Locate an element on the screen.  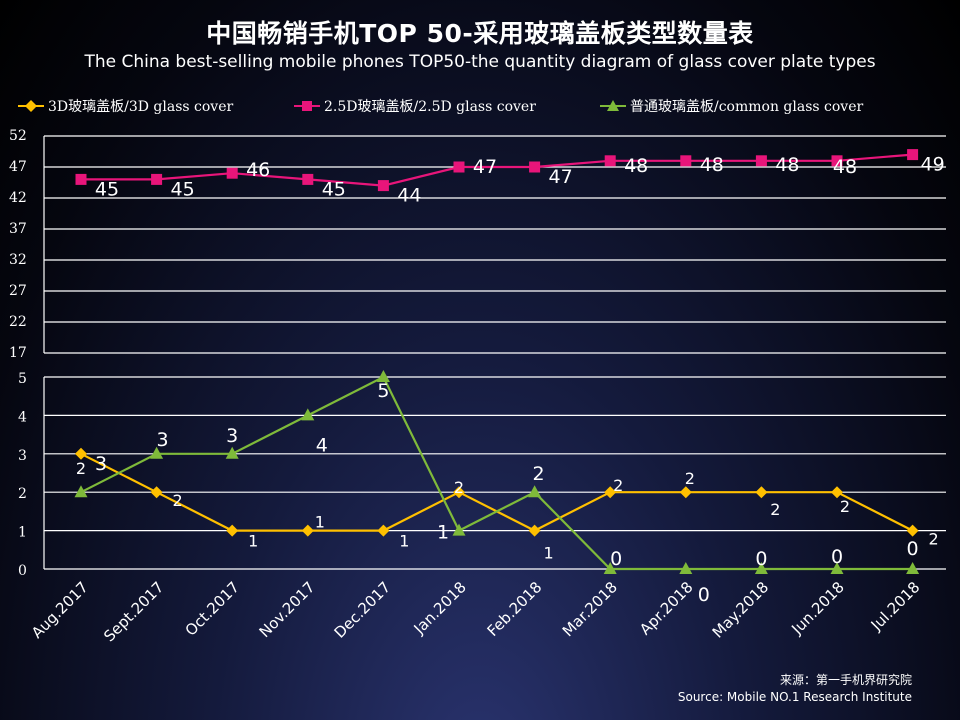
x-tick-label: Jul.2018 is located at coordinates (895, 606).